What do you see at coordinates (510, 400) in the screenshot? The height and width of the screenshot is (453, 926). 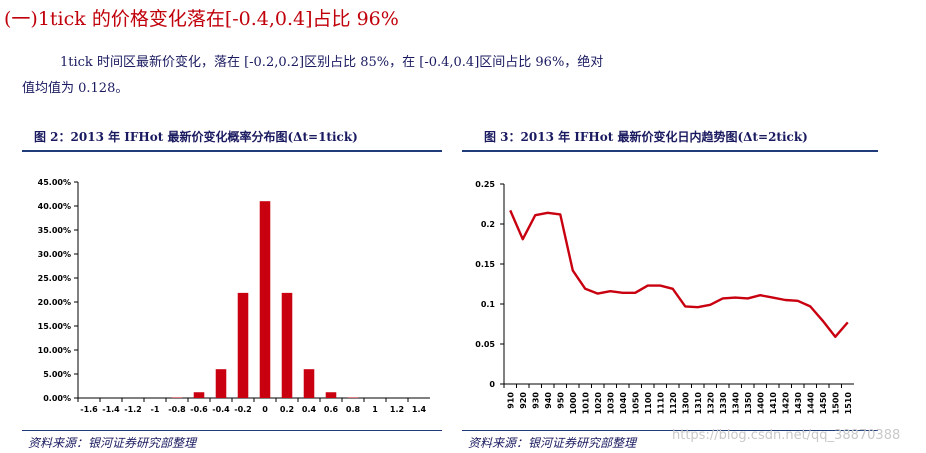 I see `line-x-tick-label: 910` at bounding box center [510, 400].